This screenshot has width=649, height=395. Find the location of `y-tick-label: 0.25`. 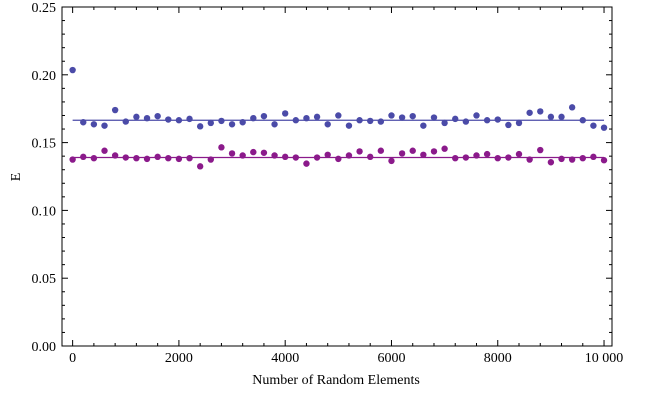

y-tick-label: 0.25 is located at coordinates (44, 8).